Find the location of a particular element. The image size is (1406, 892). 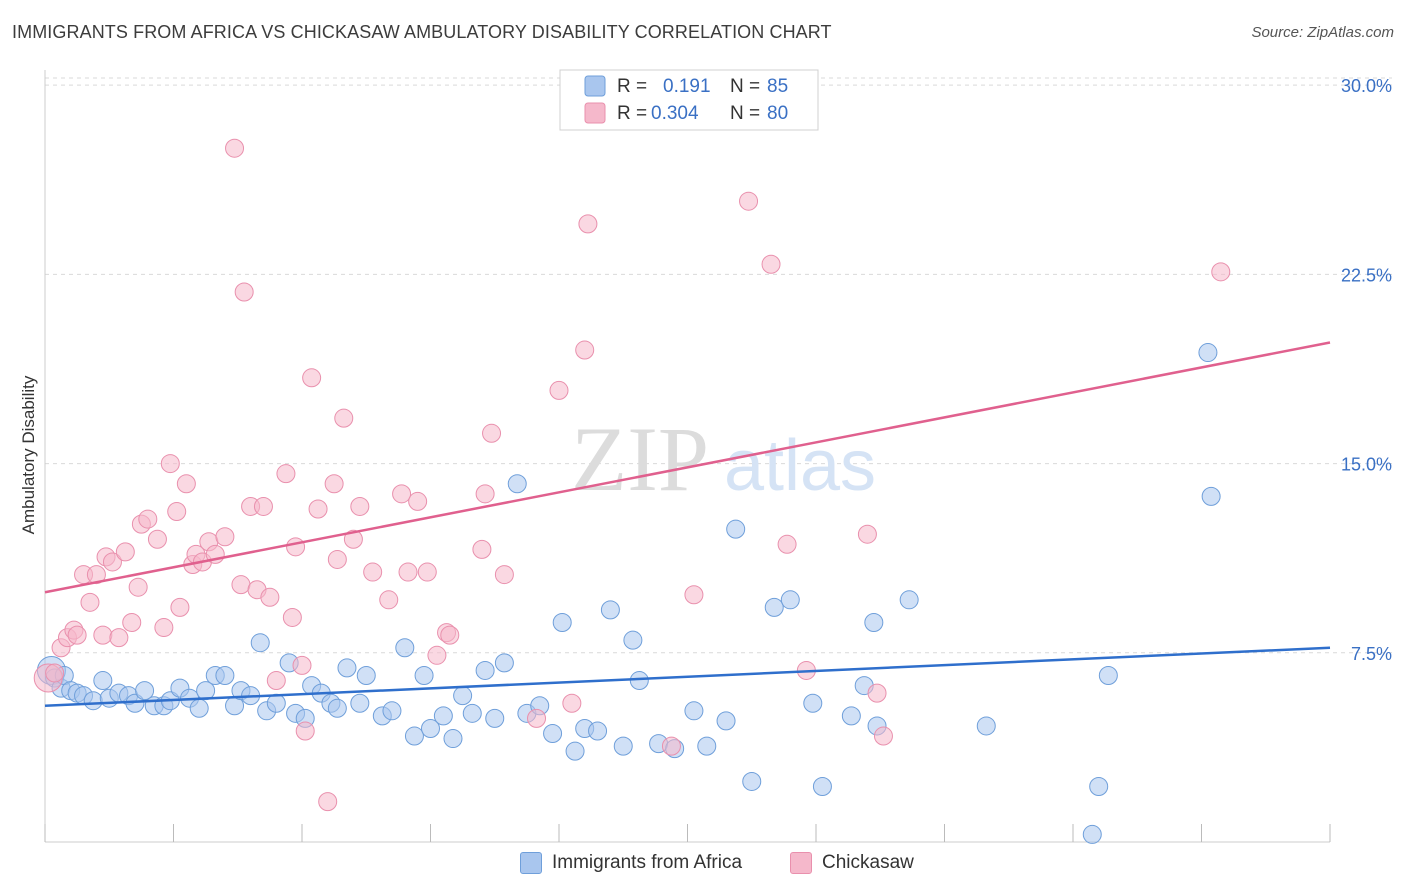

legend-r-value-pink: 0.304 is located at coordinates (675, 113).